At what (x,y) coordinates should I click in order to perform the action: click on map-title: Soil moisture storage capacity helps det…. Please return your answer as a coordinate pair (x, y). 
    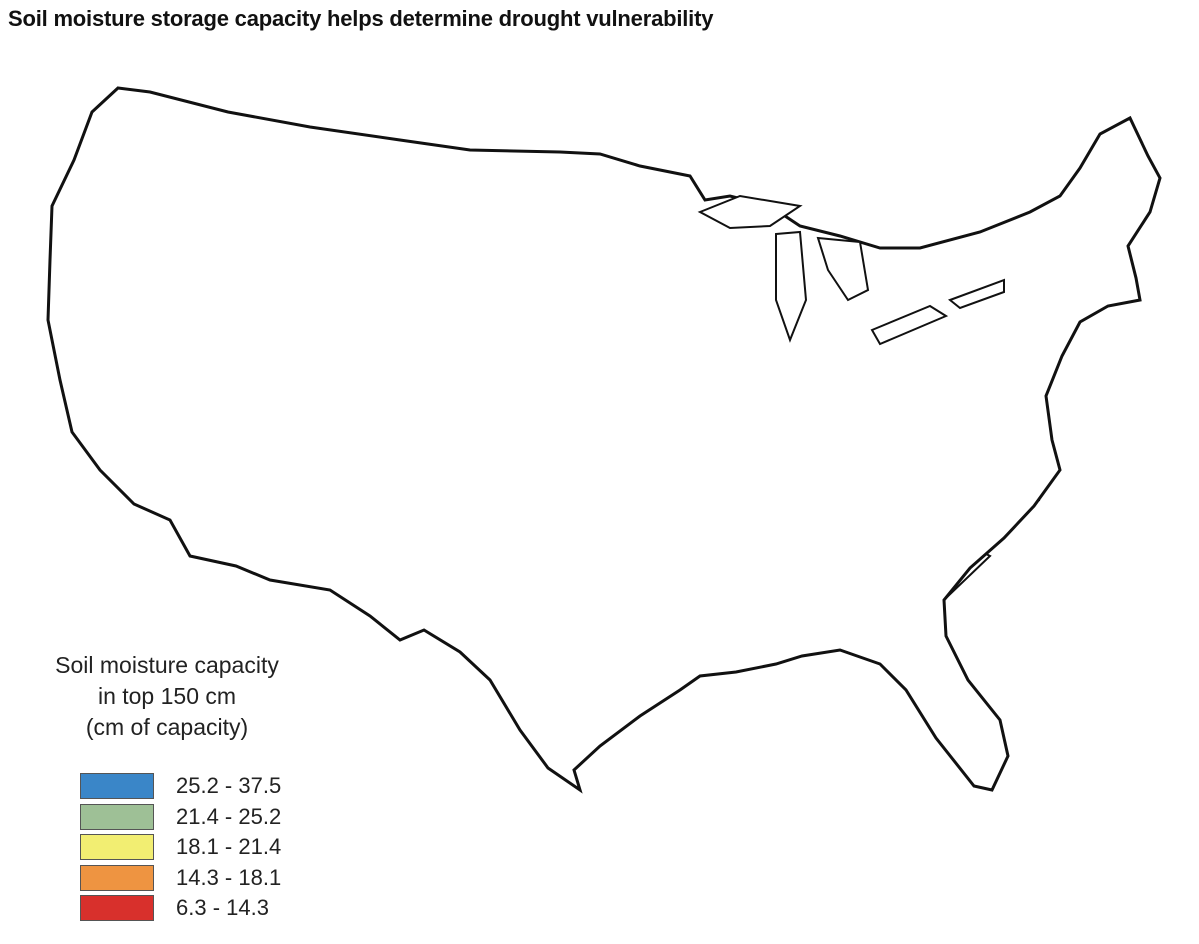
    Looking at the image, I should click on (361, 18).